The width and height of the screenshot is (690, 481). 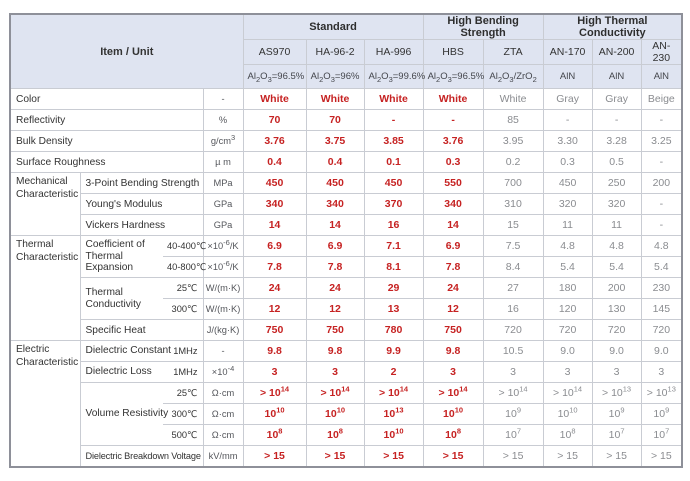 What do you see at coordinates (453, 225) in the screenshot?
I see `value-cell: 14` at bounding box center [453, 225].